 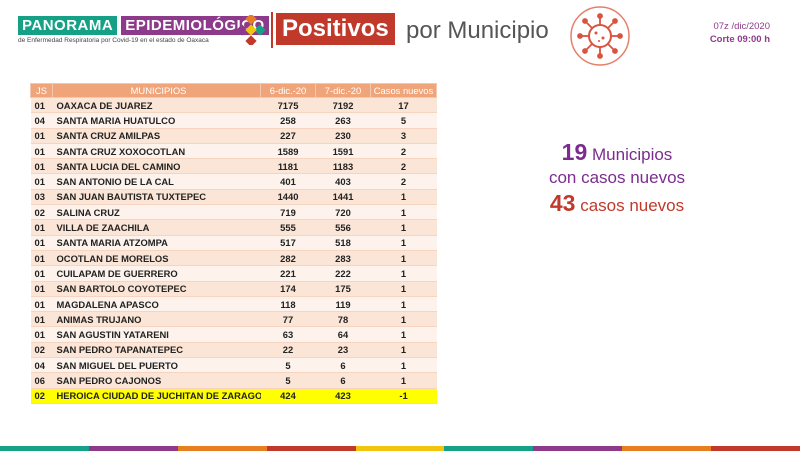 What do you see at coordinates (288, 289) in the screenshot?
I see `cell-6dic: 174` at bounding box center [288, 289].